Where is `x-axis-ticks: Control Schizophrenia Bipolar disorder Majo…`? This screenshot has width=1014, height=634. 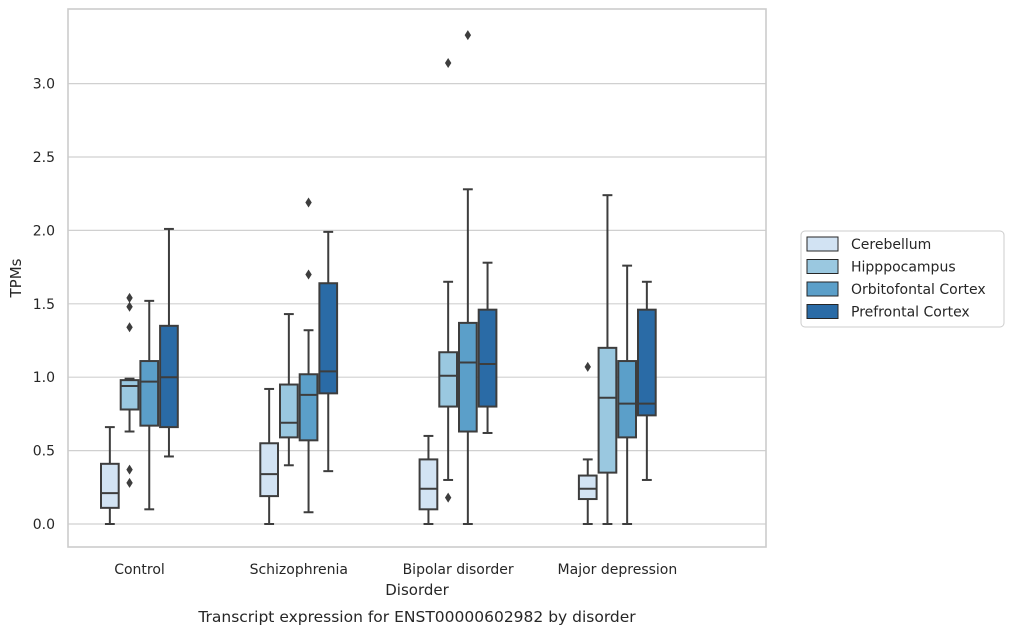 x-axis-ticks: Control Schizophrenia Bipolar disorder Majo… is located at coordinates (395, 570).